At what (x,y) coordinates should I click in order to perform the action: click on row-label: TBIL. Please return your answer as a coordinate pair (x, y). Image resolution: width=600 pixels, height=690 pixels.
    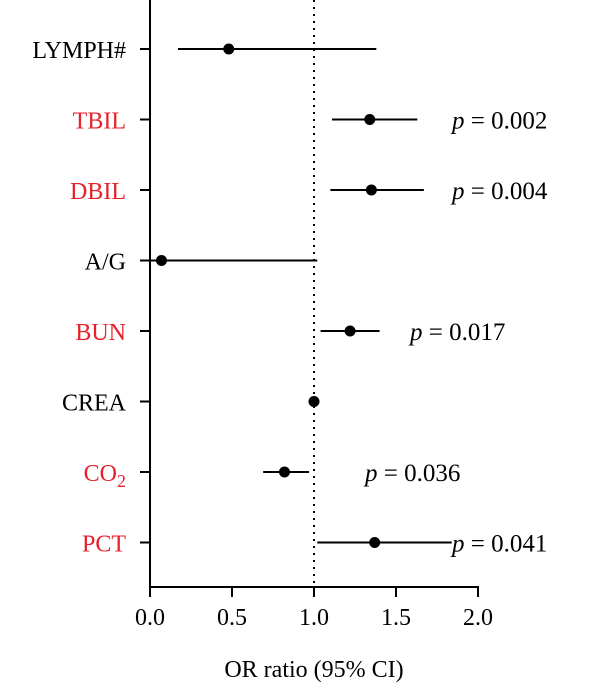
    Looking at the image, I should click on (99, 122).